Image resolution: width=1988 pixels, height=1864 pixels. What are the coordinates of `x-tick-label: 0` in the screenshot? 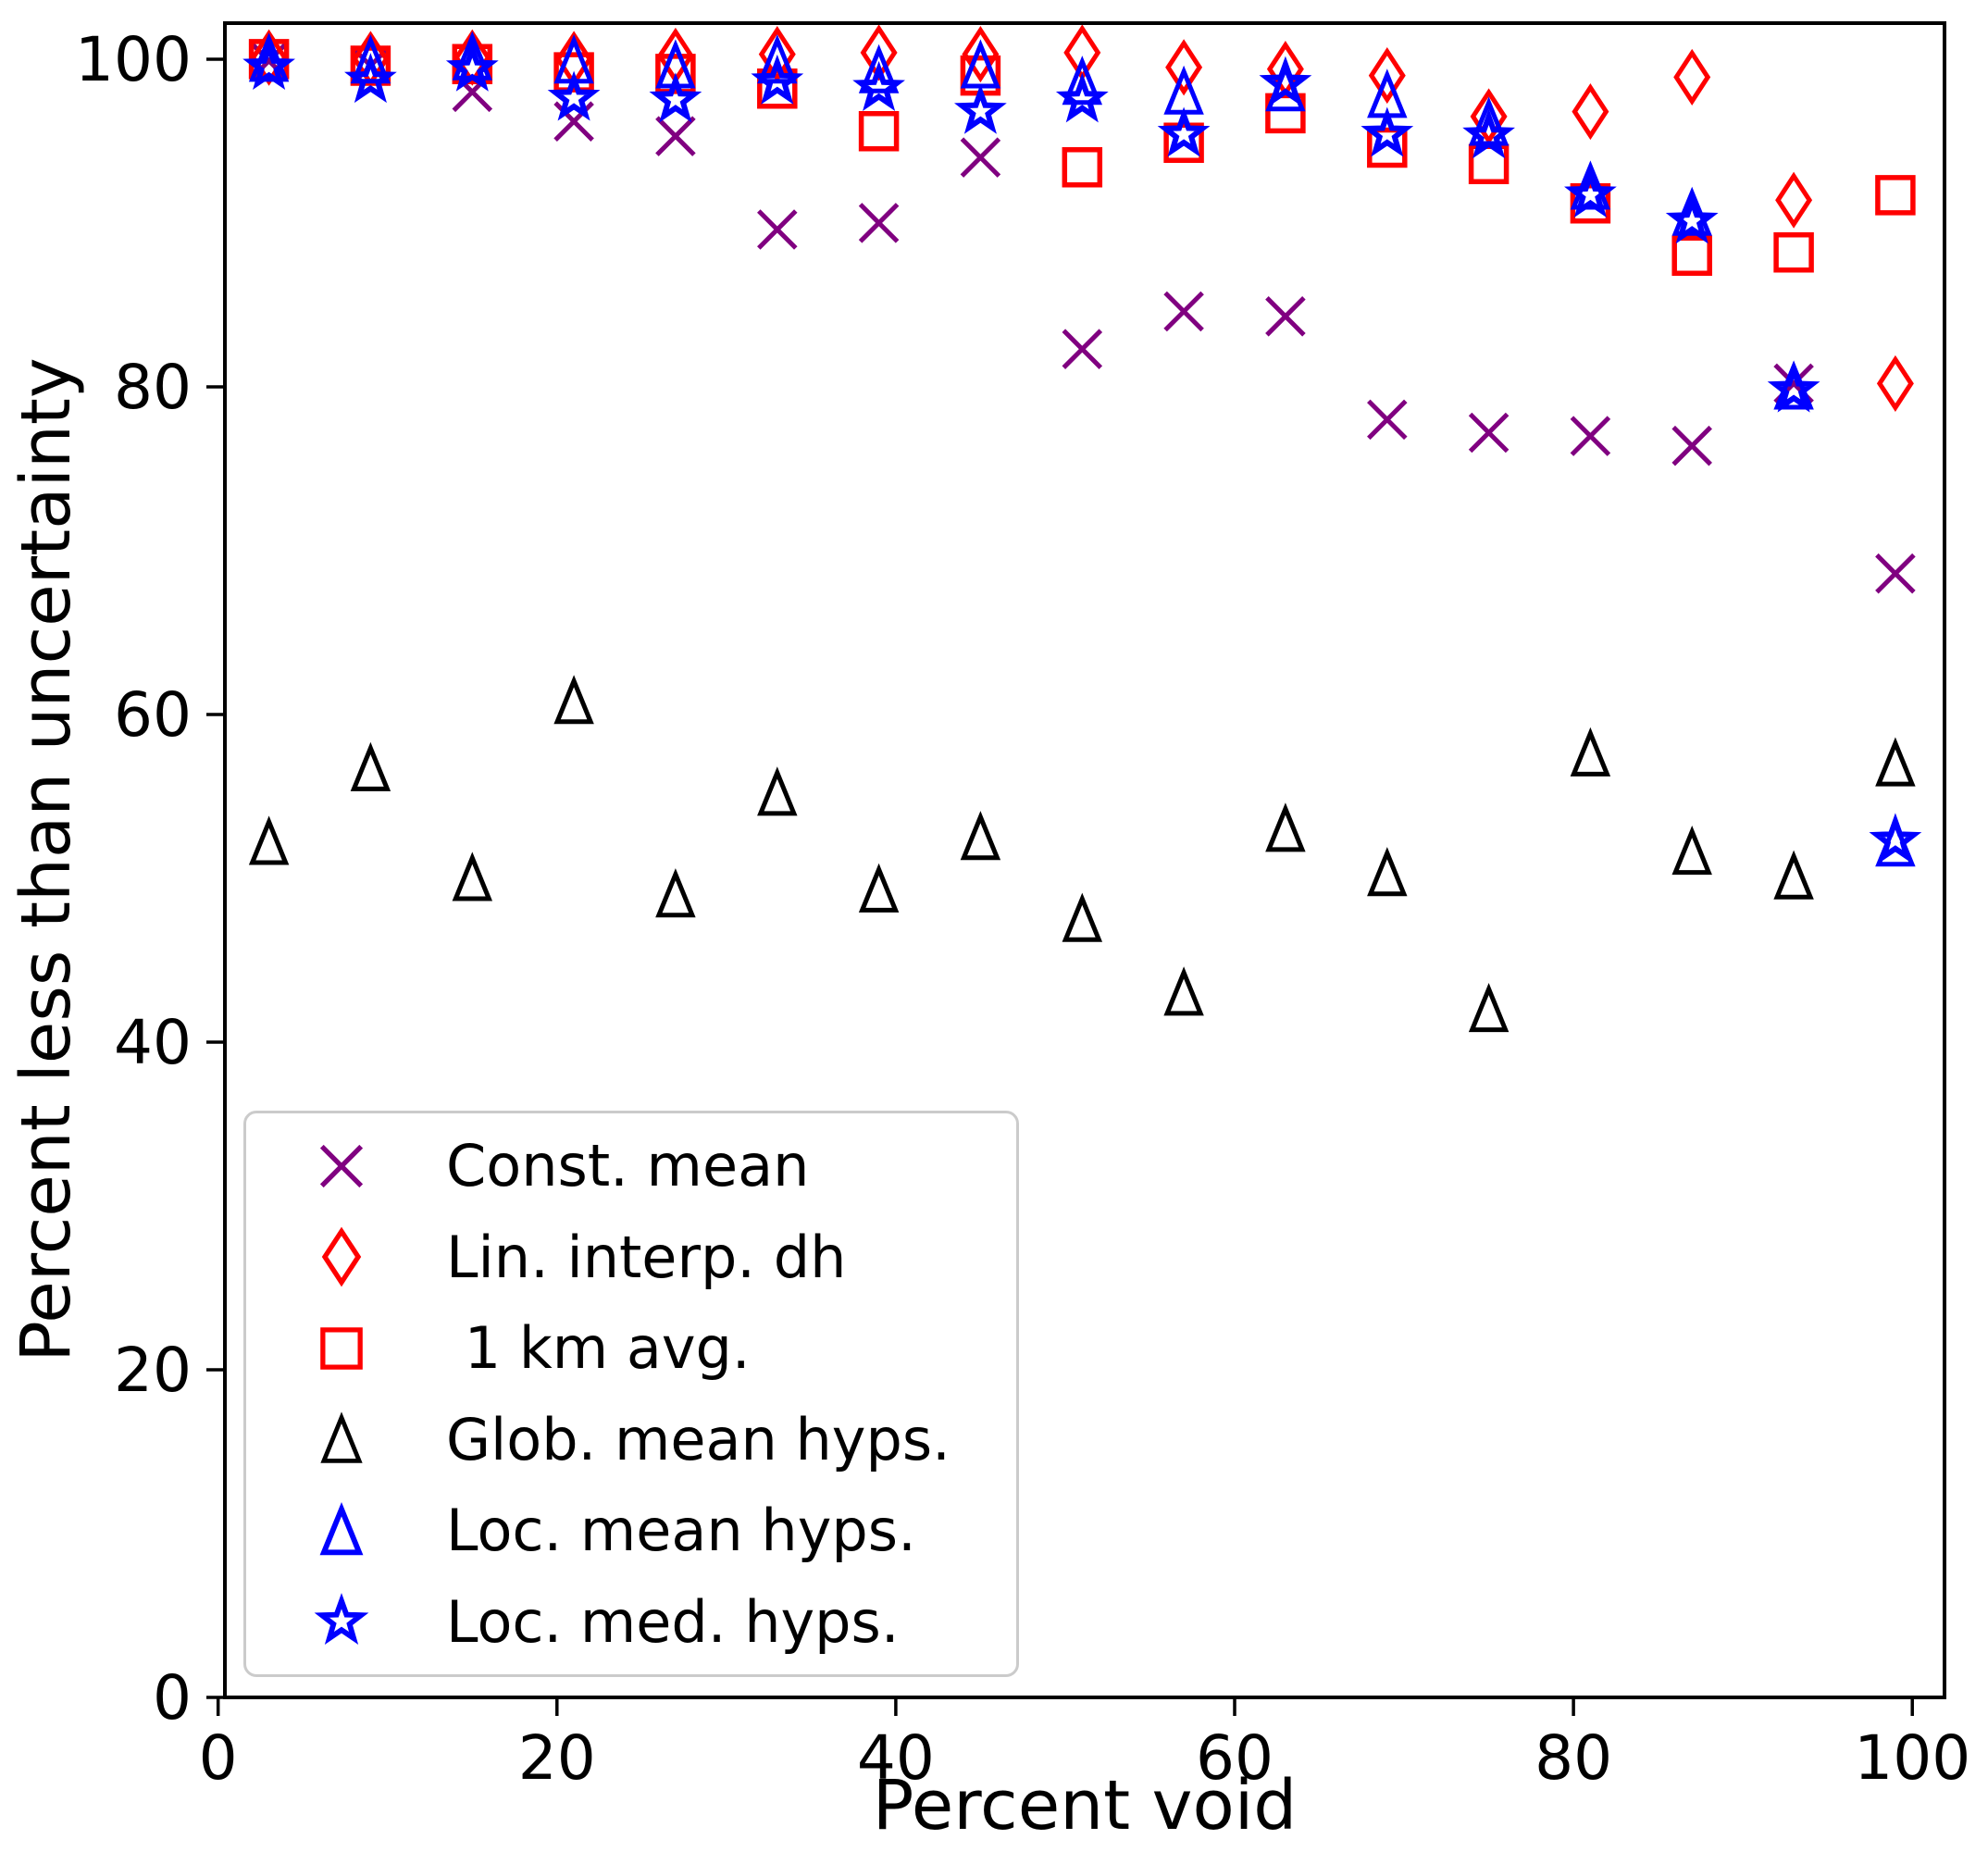 It's located at (219, 1758).